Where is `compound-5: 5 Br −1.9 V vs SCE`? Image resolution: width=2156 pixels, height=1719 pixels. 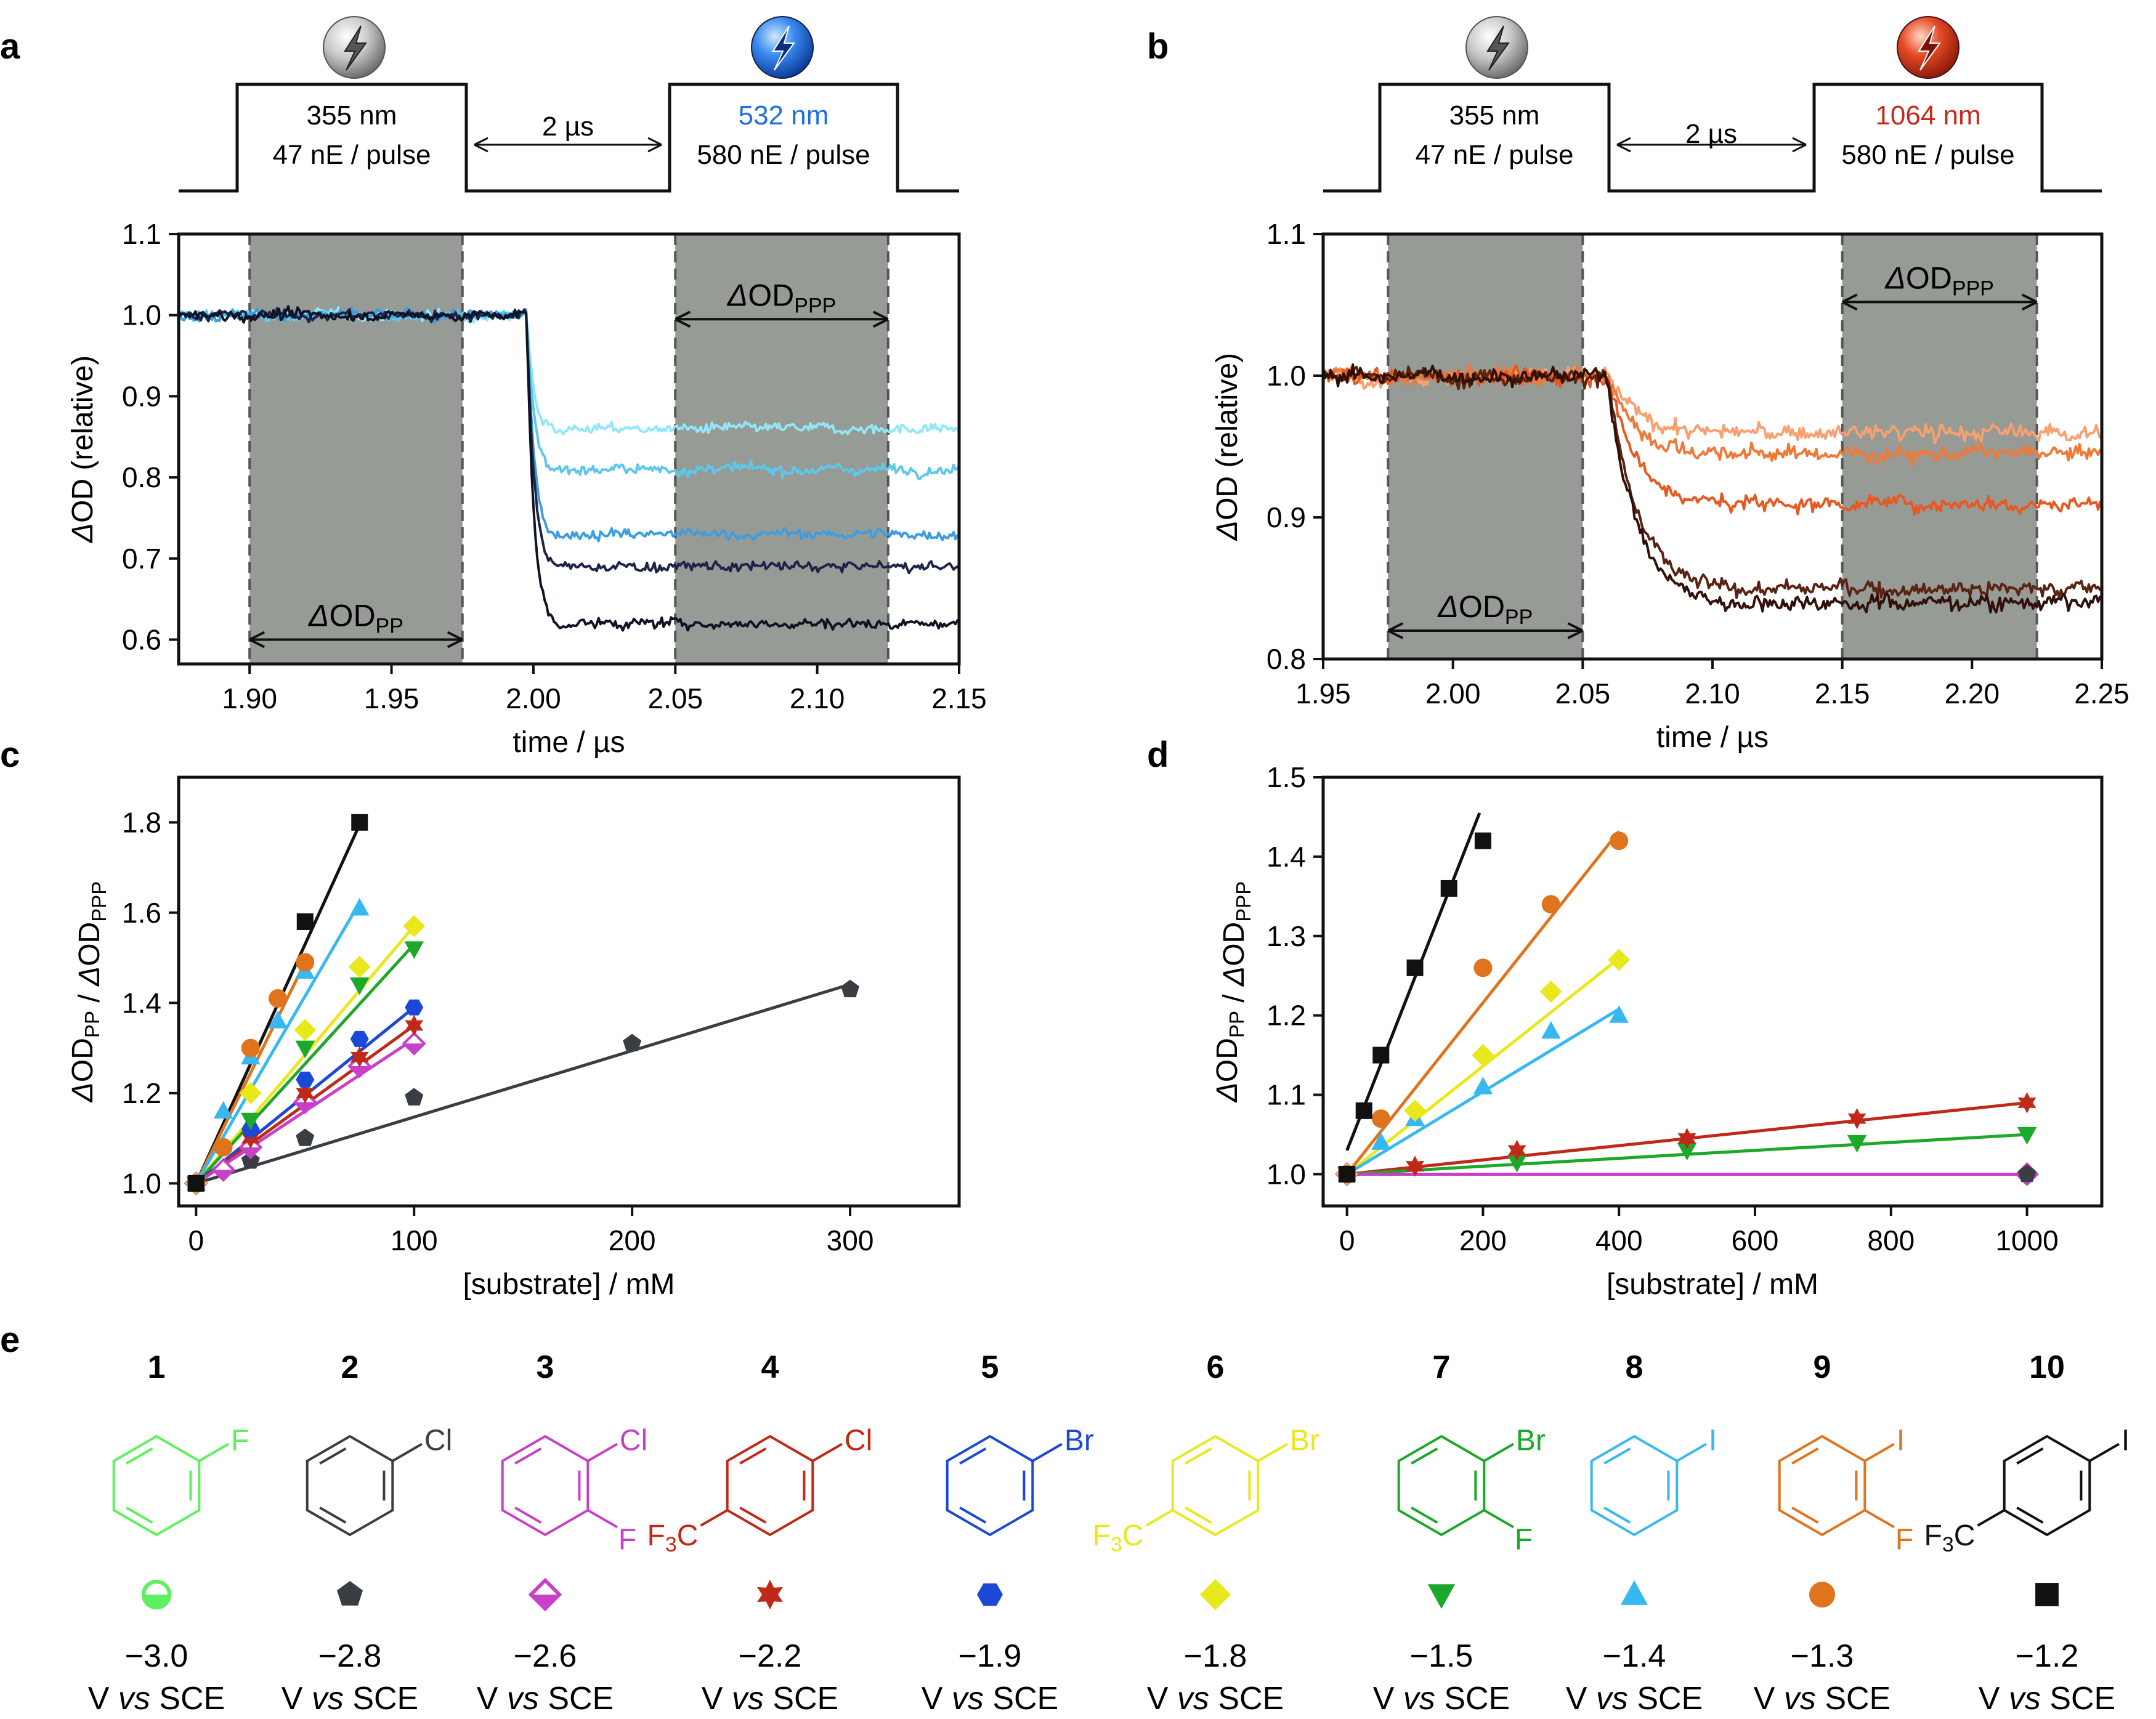 compound-5: 5 Br −1.9 V vs SCE is located at coordinates (1008, 1533).